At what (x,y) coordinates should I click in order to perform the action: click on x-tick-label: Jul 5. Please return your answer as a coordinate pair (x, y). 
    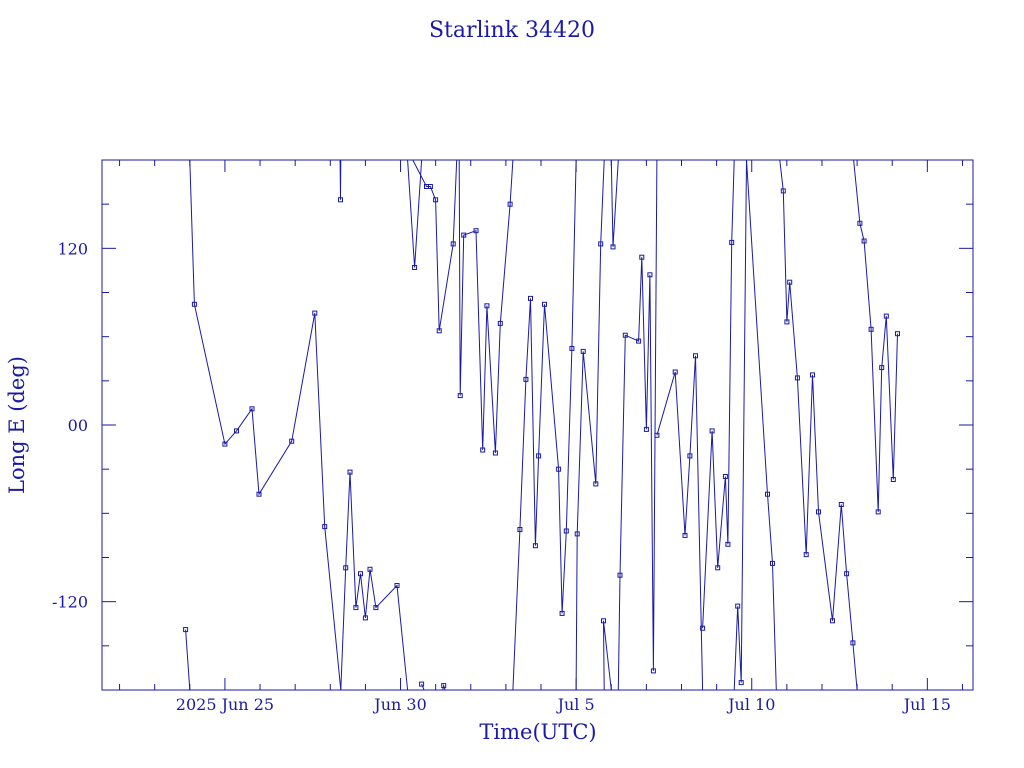
    Looking at the image, I should click on (575, 704).